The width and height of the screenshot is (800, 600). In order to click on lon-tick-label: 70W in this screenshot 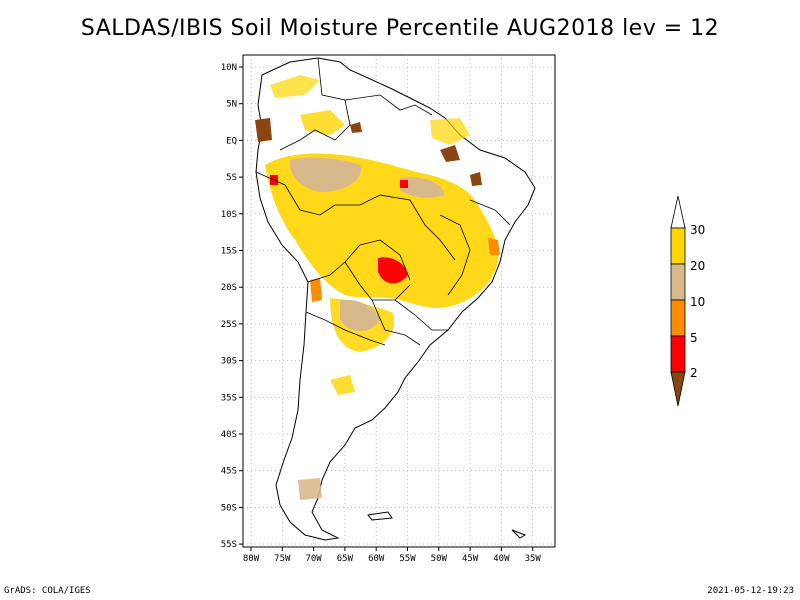, I will do `click(313, 559)`.